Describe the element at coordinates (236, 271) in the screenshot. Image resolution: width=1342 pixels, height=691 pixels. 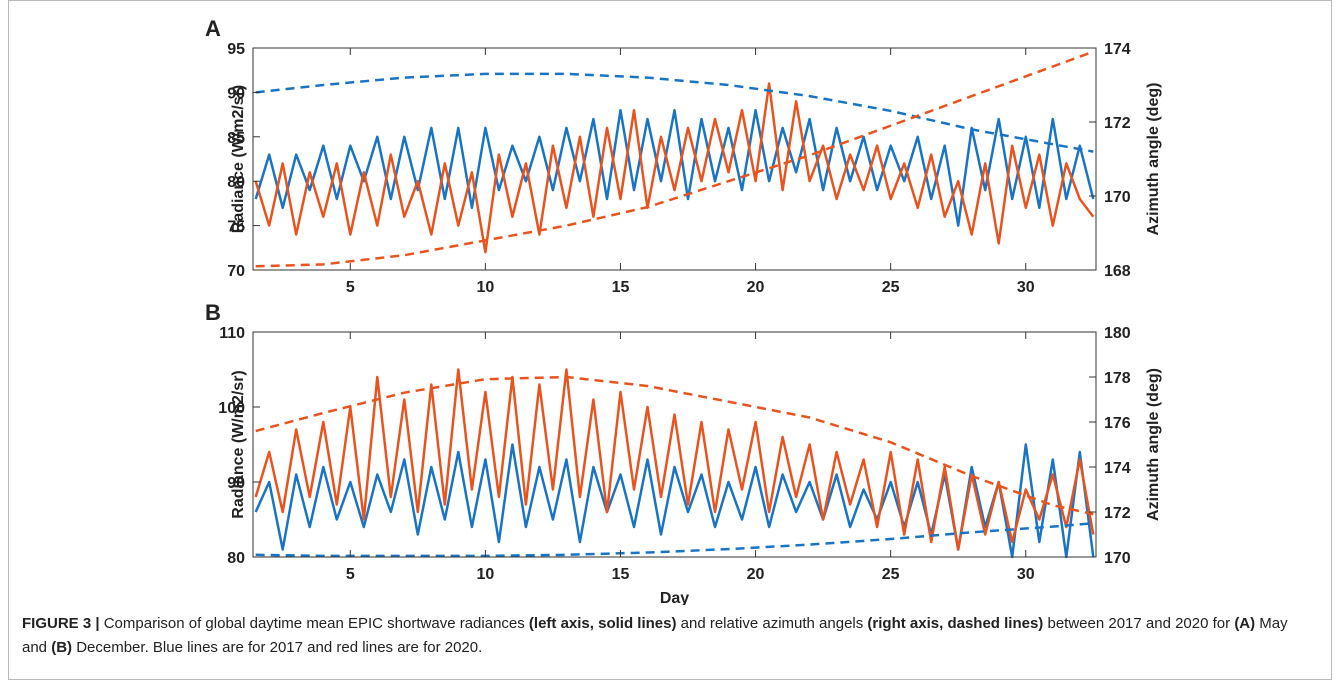
I see `y-tick-label: 70` at that location.